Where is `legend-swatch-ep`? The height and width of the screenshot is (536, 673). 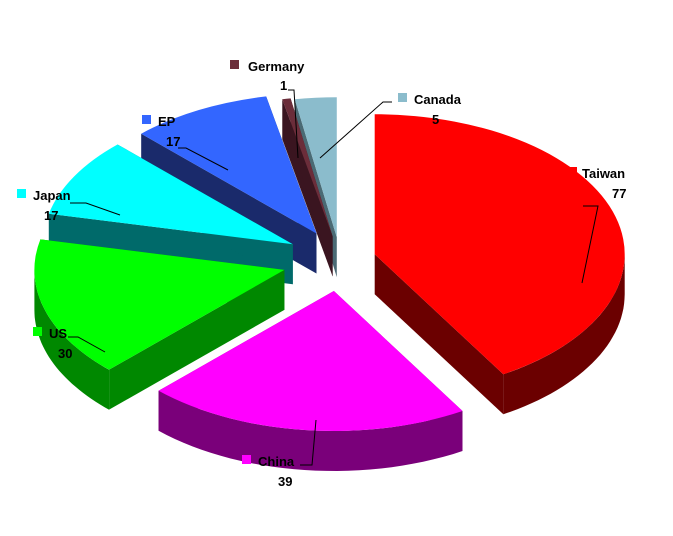 legend-swatch-ep is located at coordinates (146, 119).